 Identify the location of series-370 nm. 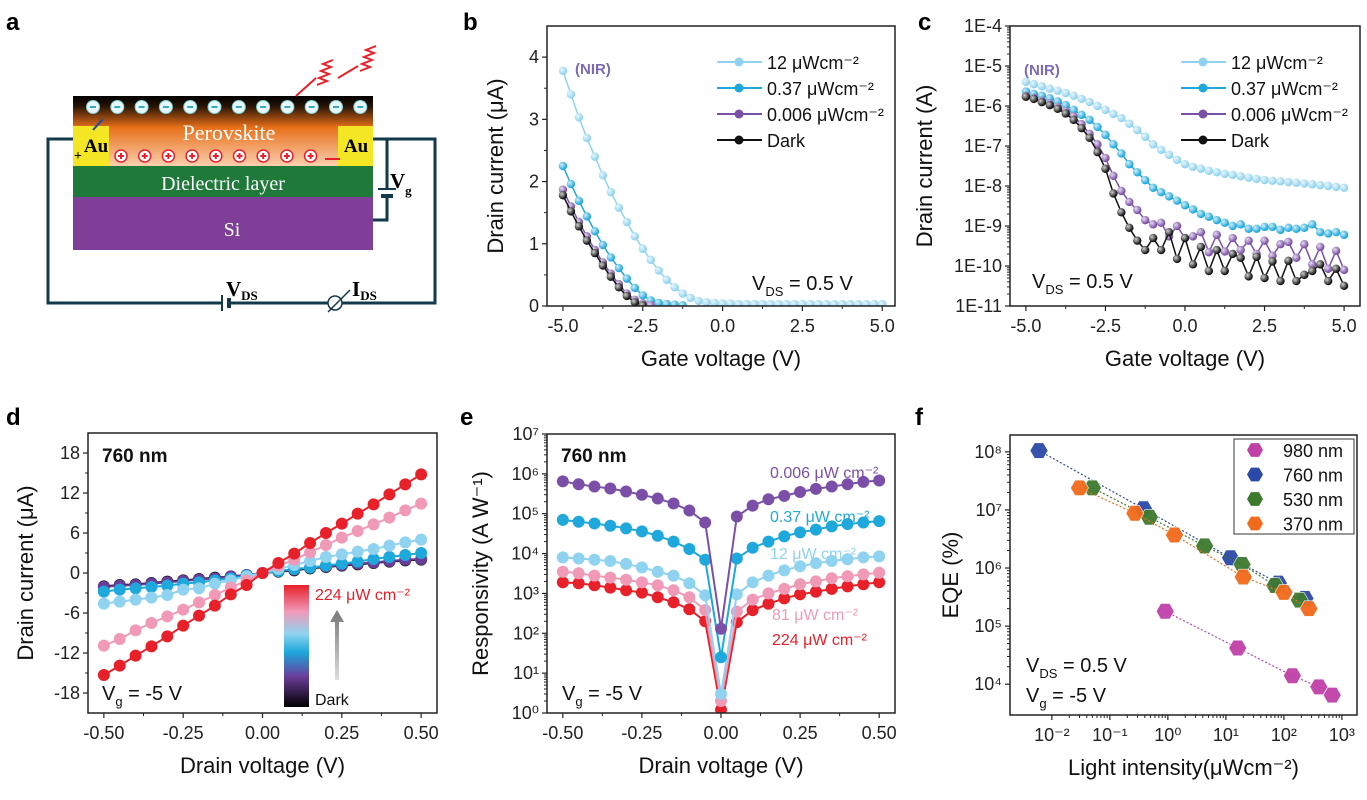
(1194, 548).